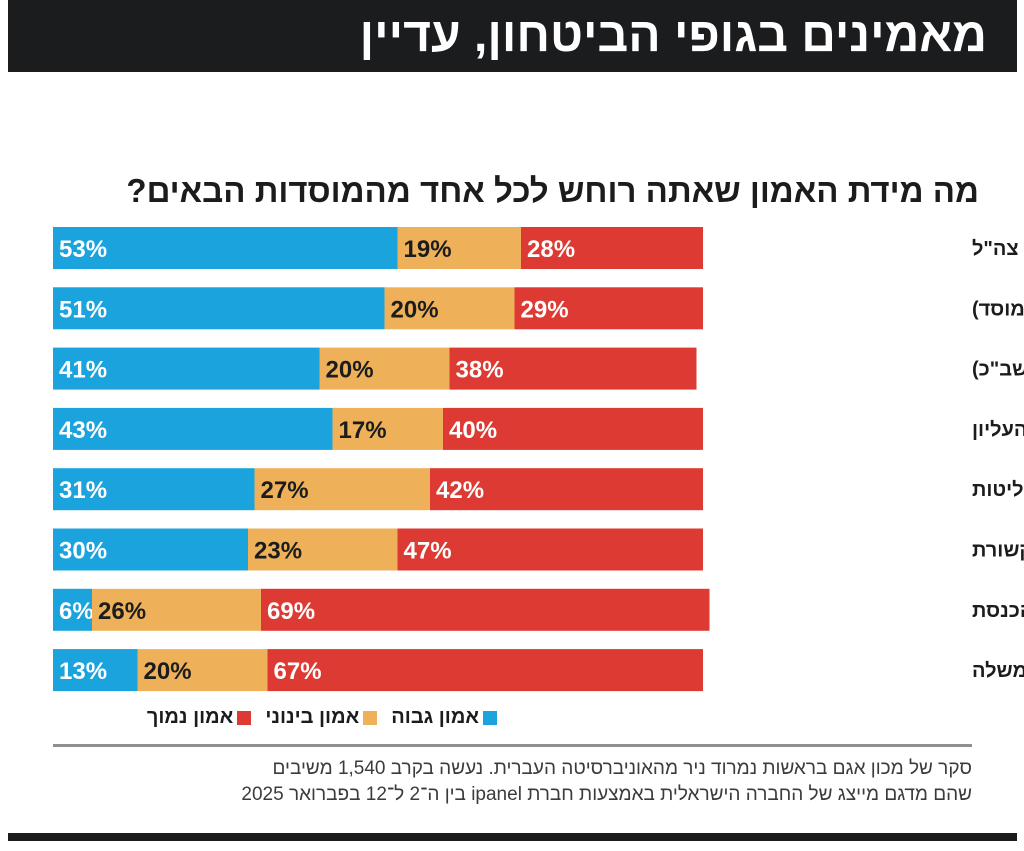 The height and width of the screenshot is (851, 1024). What do you see at coordinates (83, 551) in the screenshot?
I see `data-label-high: 30%` at bounding box center [83, 551].